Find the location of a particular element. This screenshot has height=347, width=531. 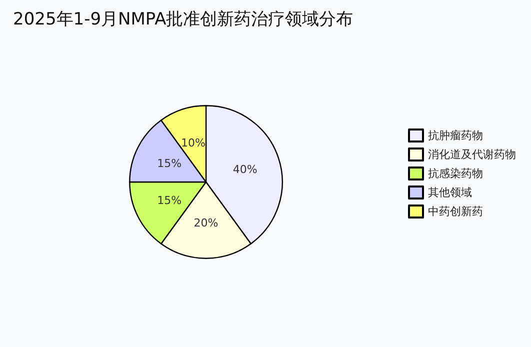

data-label: 40% is located at coordinates (245, 169).